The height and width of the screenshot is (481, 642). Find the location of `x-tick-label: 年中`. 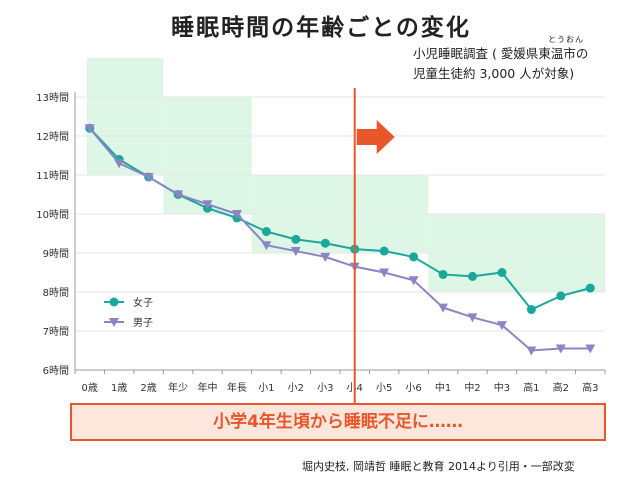

x-tick-label: 年中 is located at coordinates (208, 387).